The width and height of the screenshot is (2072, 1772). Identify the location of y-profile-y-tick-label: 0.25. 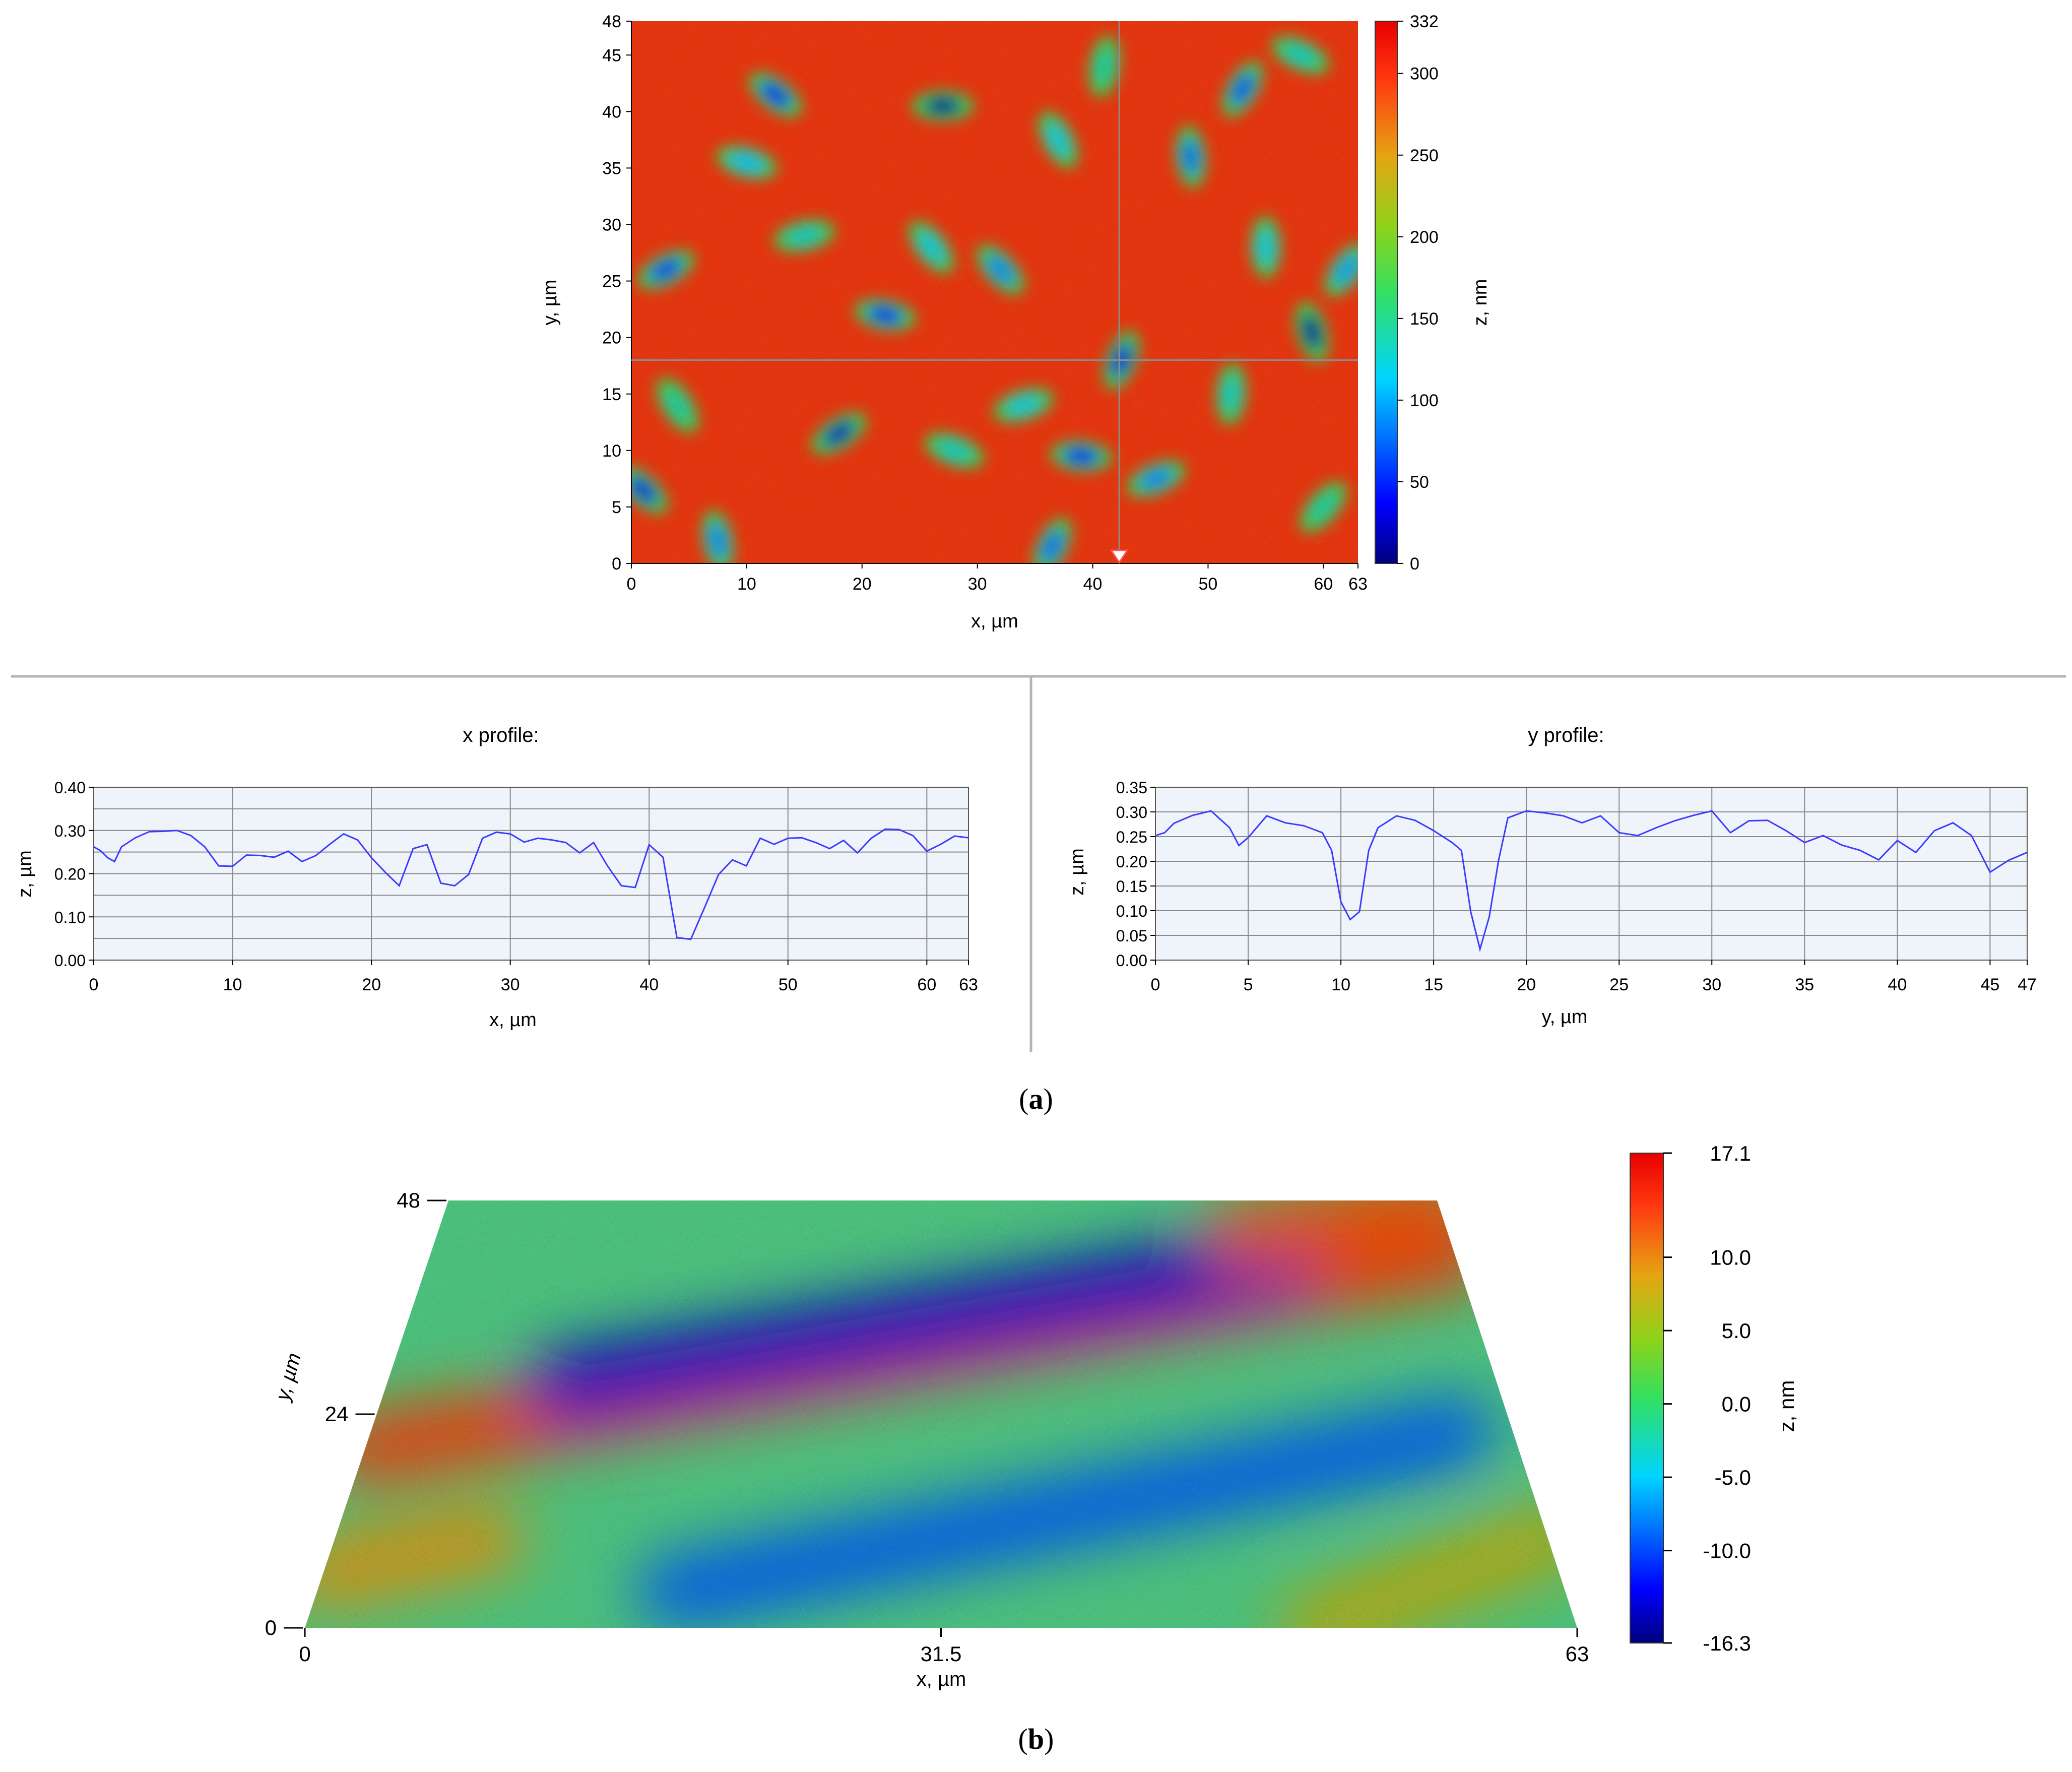
(1131, 837).